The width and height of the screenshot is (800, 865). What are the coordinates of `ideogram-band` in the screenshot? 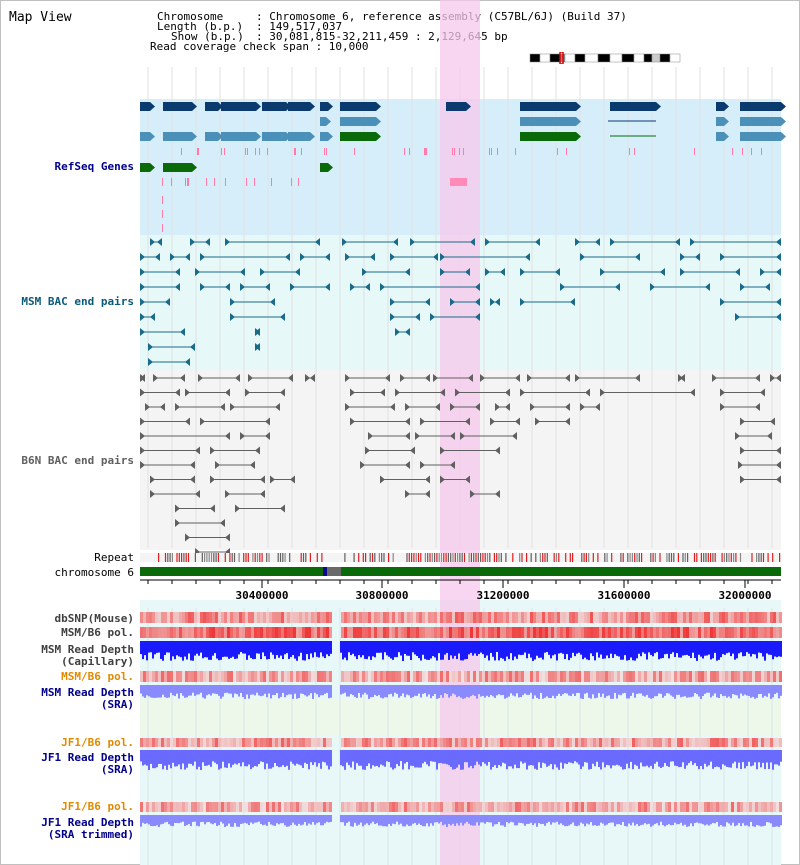 It's located at (675, 58).